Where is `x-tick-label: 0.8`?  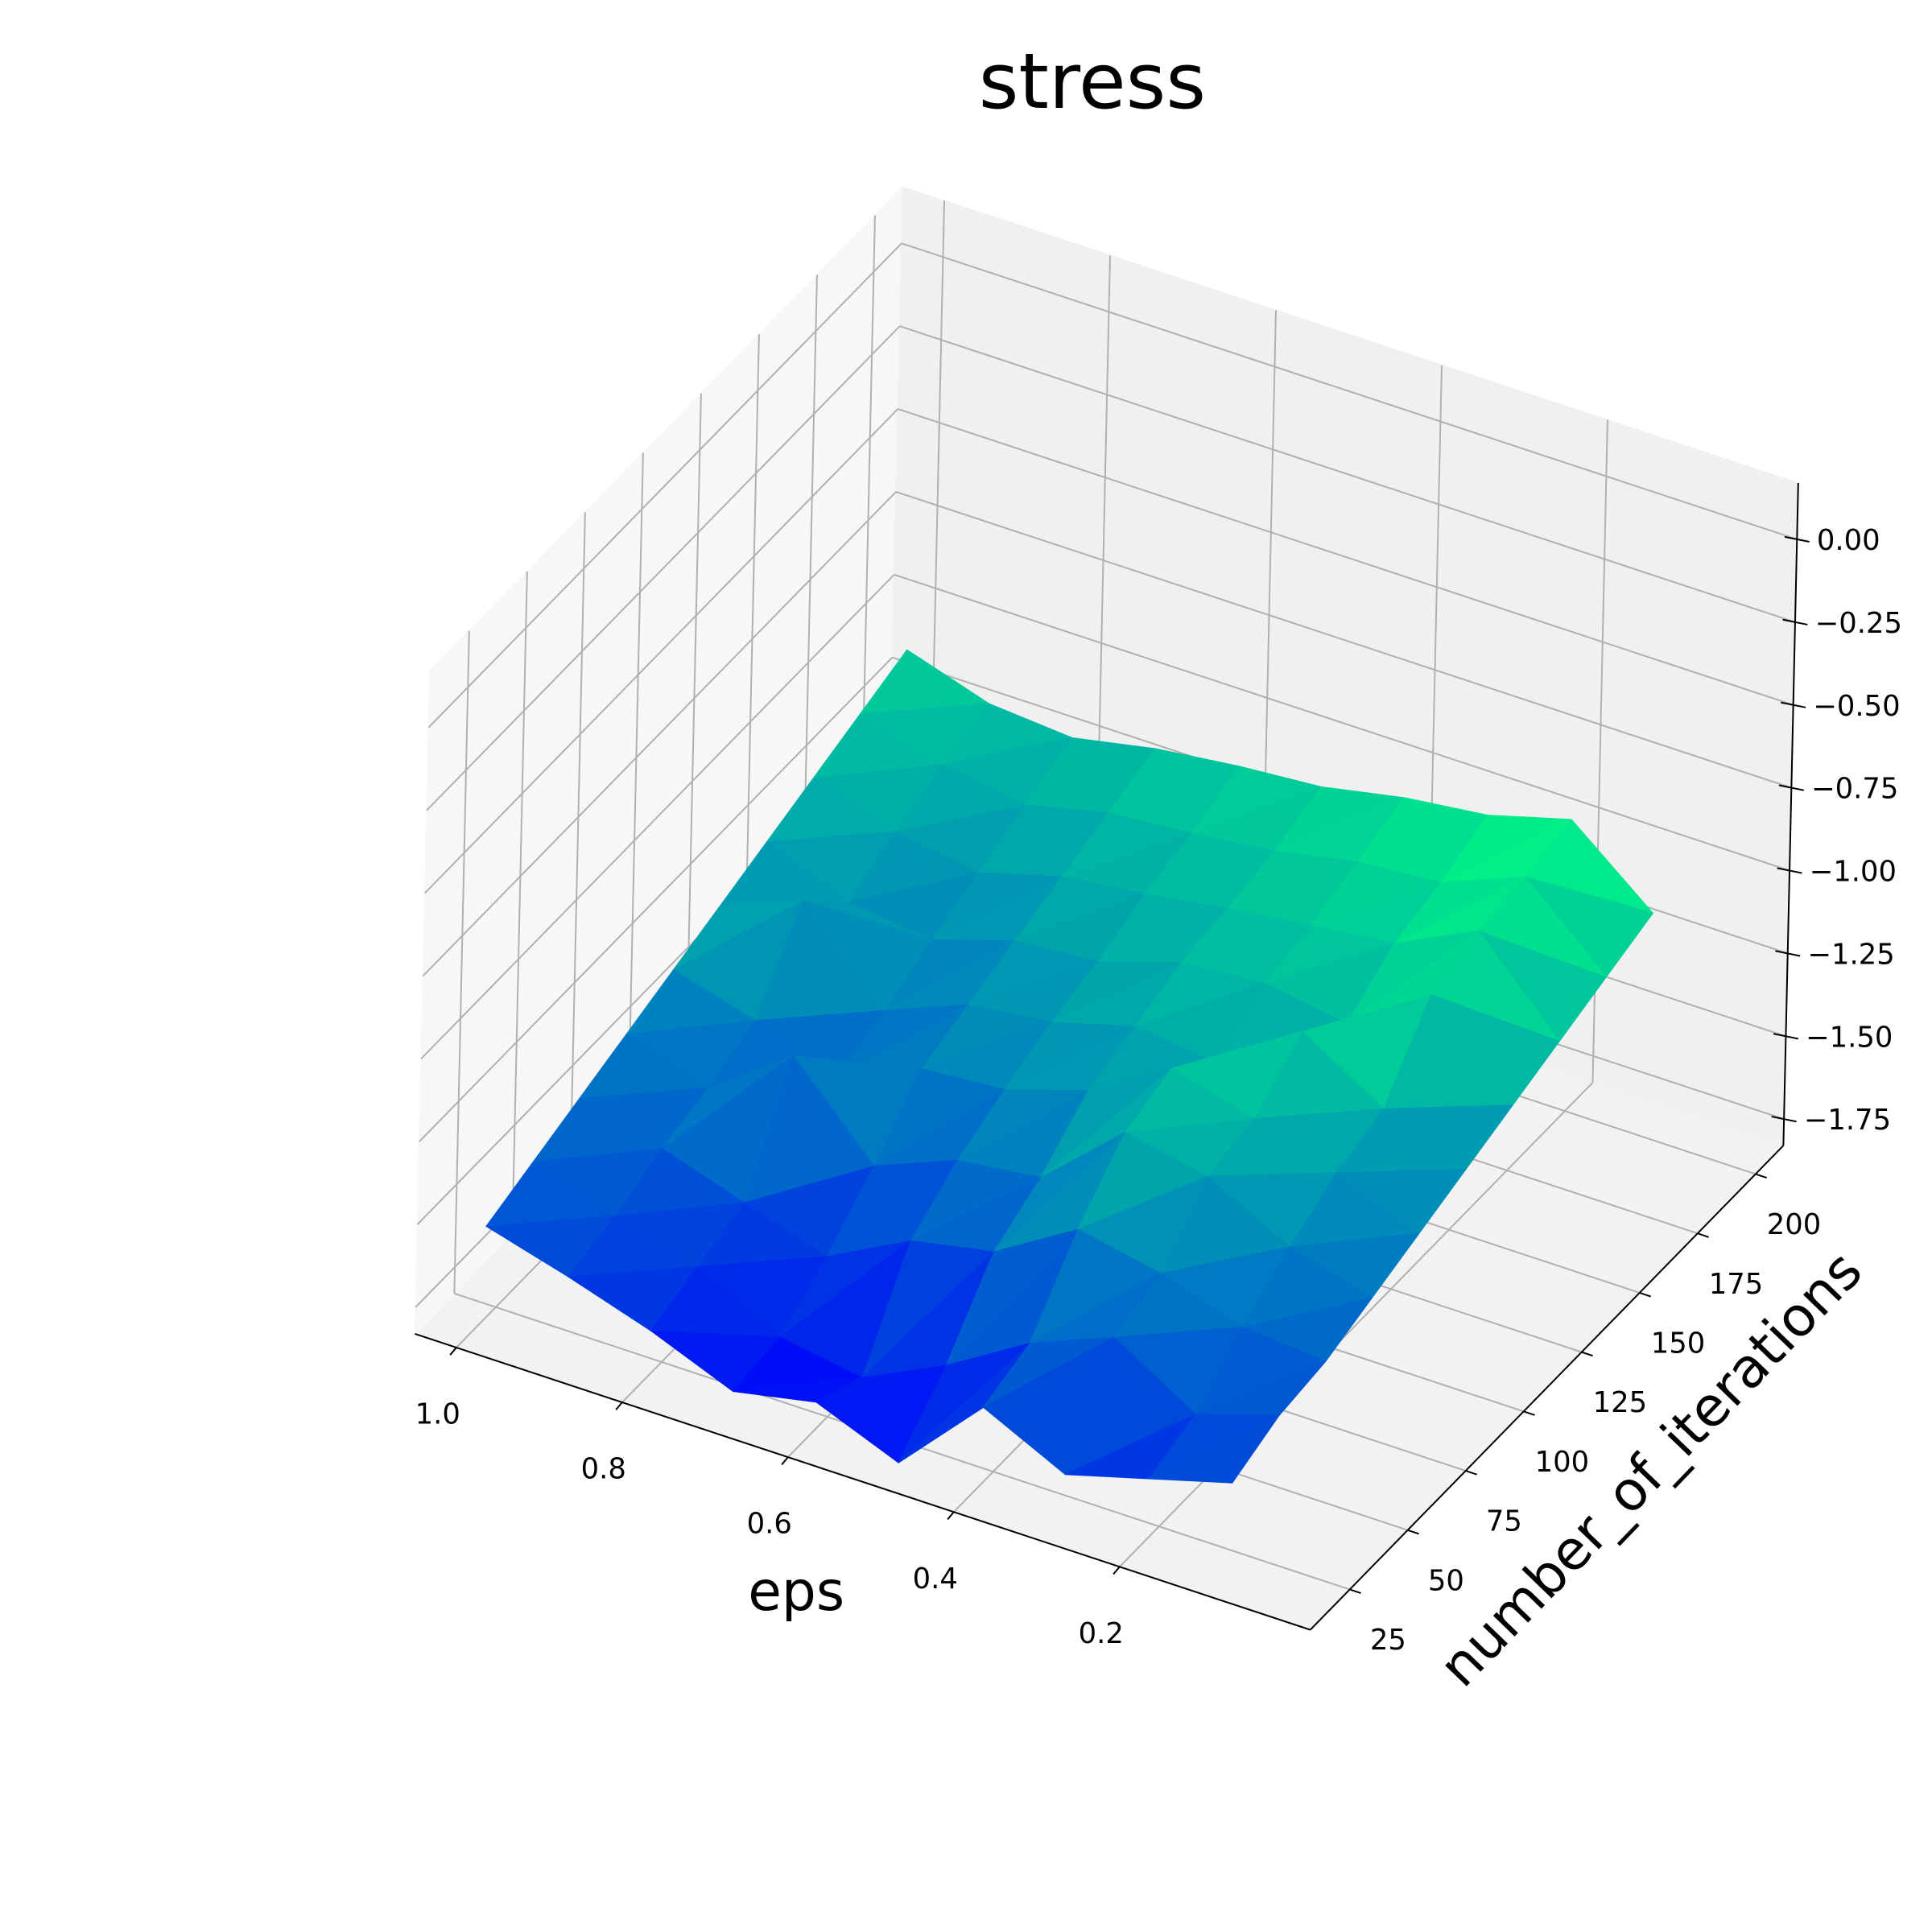
x-tick-label: 0.8 is located at coordinates (603, 1469).